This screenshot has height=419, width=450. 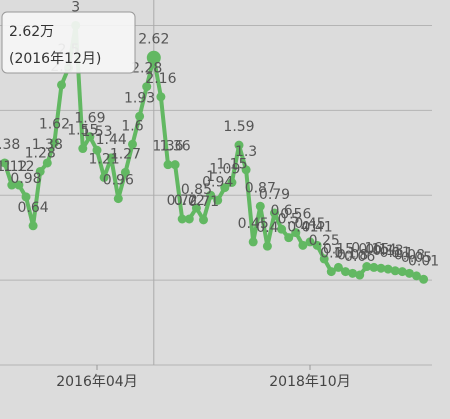 I want to click on x-tick-label: 2018年10月, so click(x=309, y=382).